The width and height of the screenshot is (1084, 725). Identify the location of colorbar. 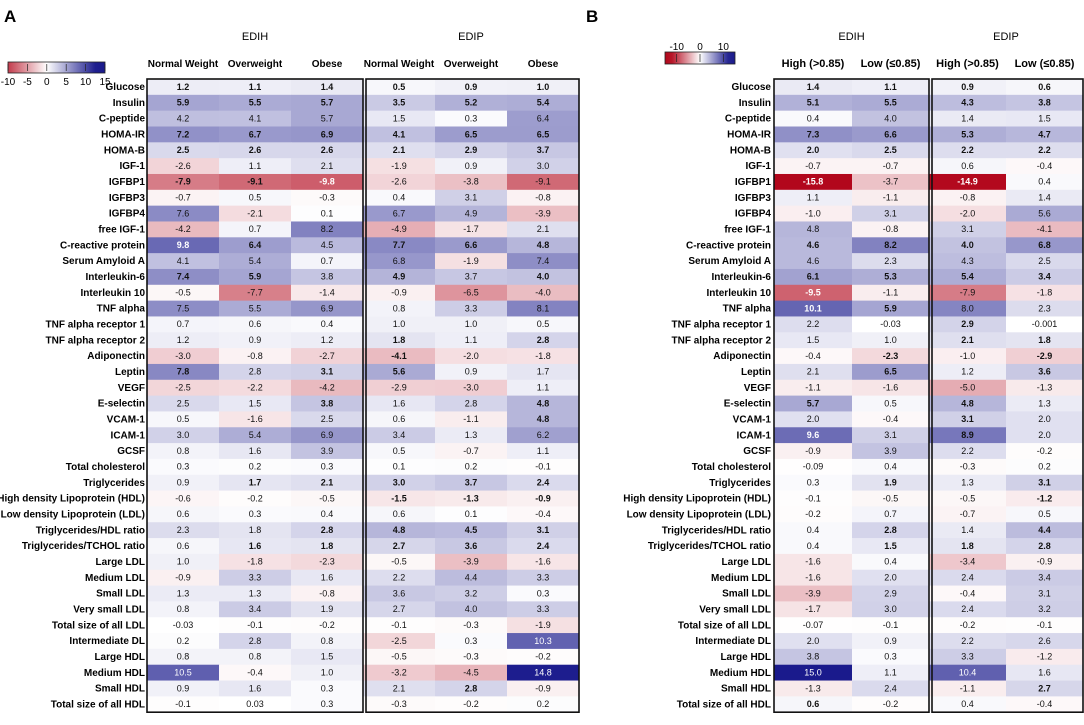
(56, 67).